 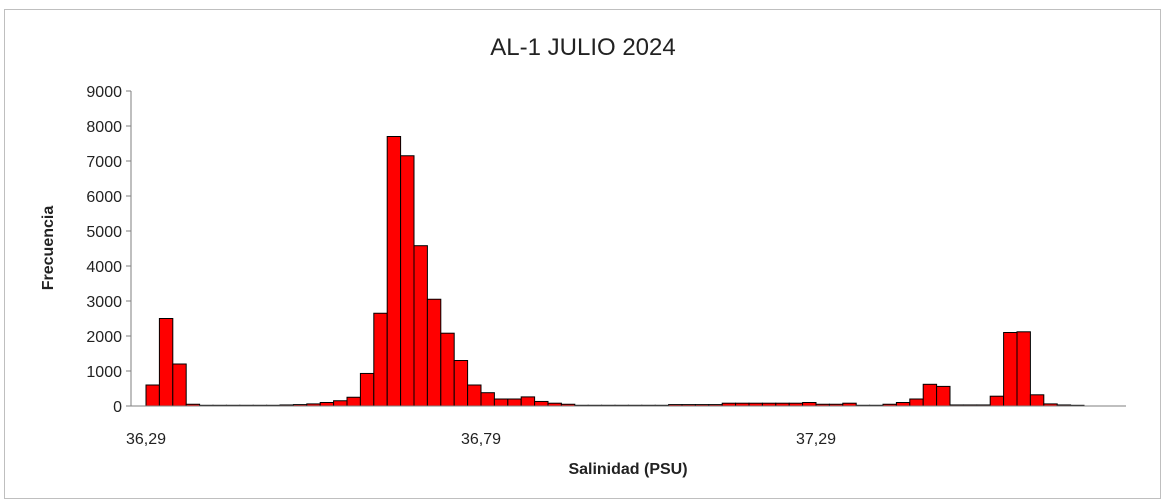 What do you see at coordinates (104, 162) in the screenshot?
I see `y-tick-label: 7000` at bounding box center [104, 162].